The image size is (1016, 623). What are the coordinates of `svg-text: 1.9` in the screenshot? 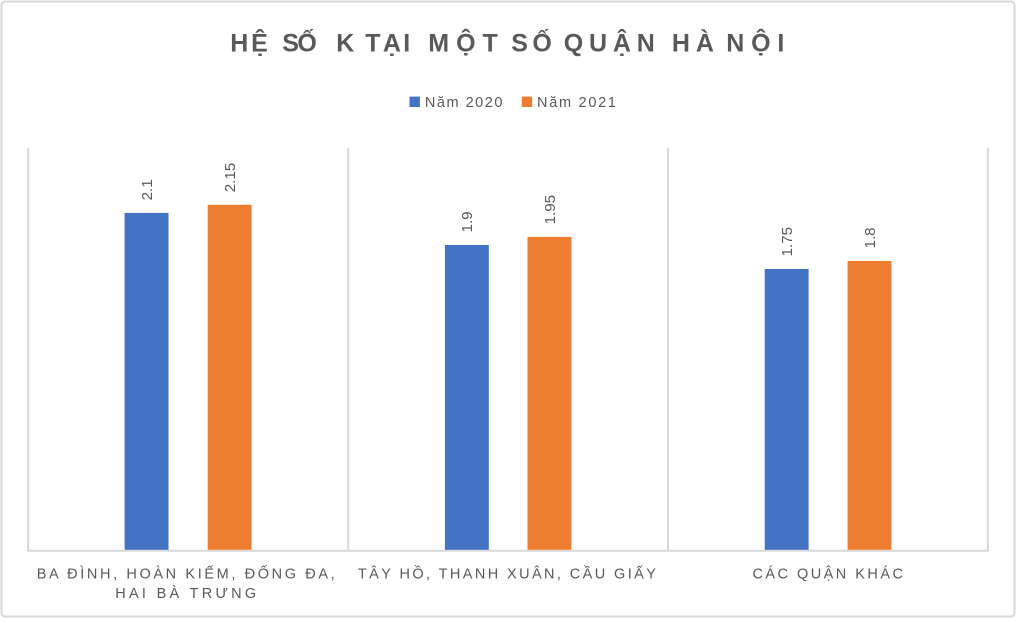 It's located at (467, 221).